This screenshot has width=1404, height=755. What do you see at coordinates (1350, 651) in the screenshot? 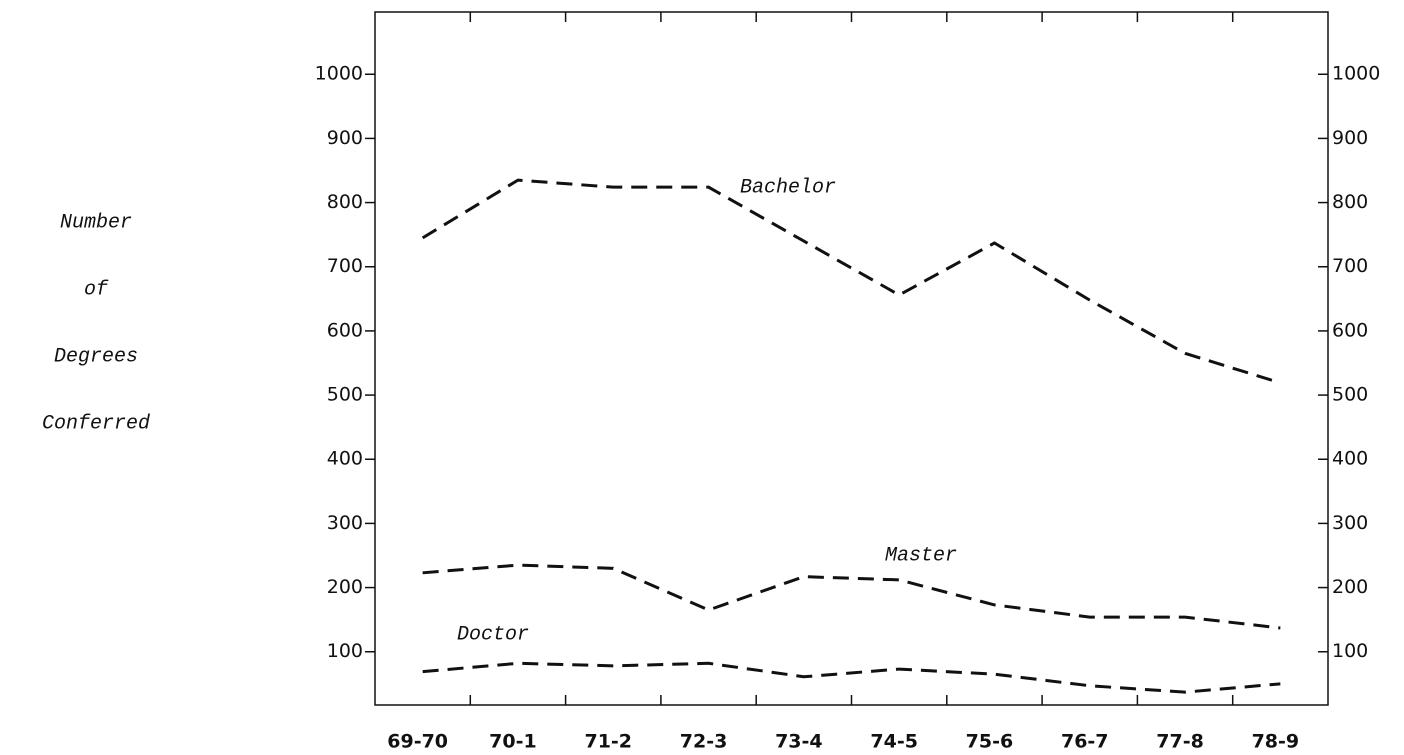
I see `y2-tick-label: 100` at bounding box center [1350, 651].